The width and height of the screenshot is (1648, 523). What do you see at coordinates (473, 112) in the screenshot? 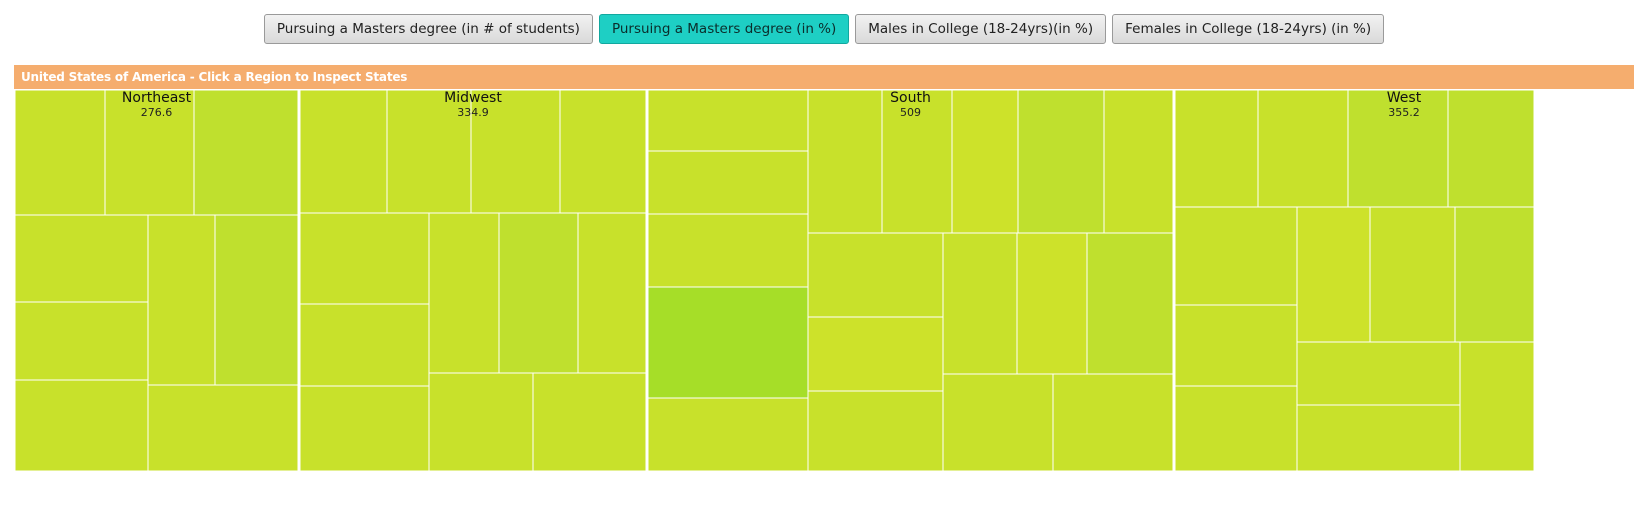
I see `midwest-region-value: 334.9` at bounding box center [473, 112].